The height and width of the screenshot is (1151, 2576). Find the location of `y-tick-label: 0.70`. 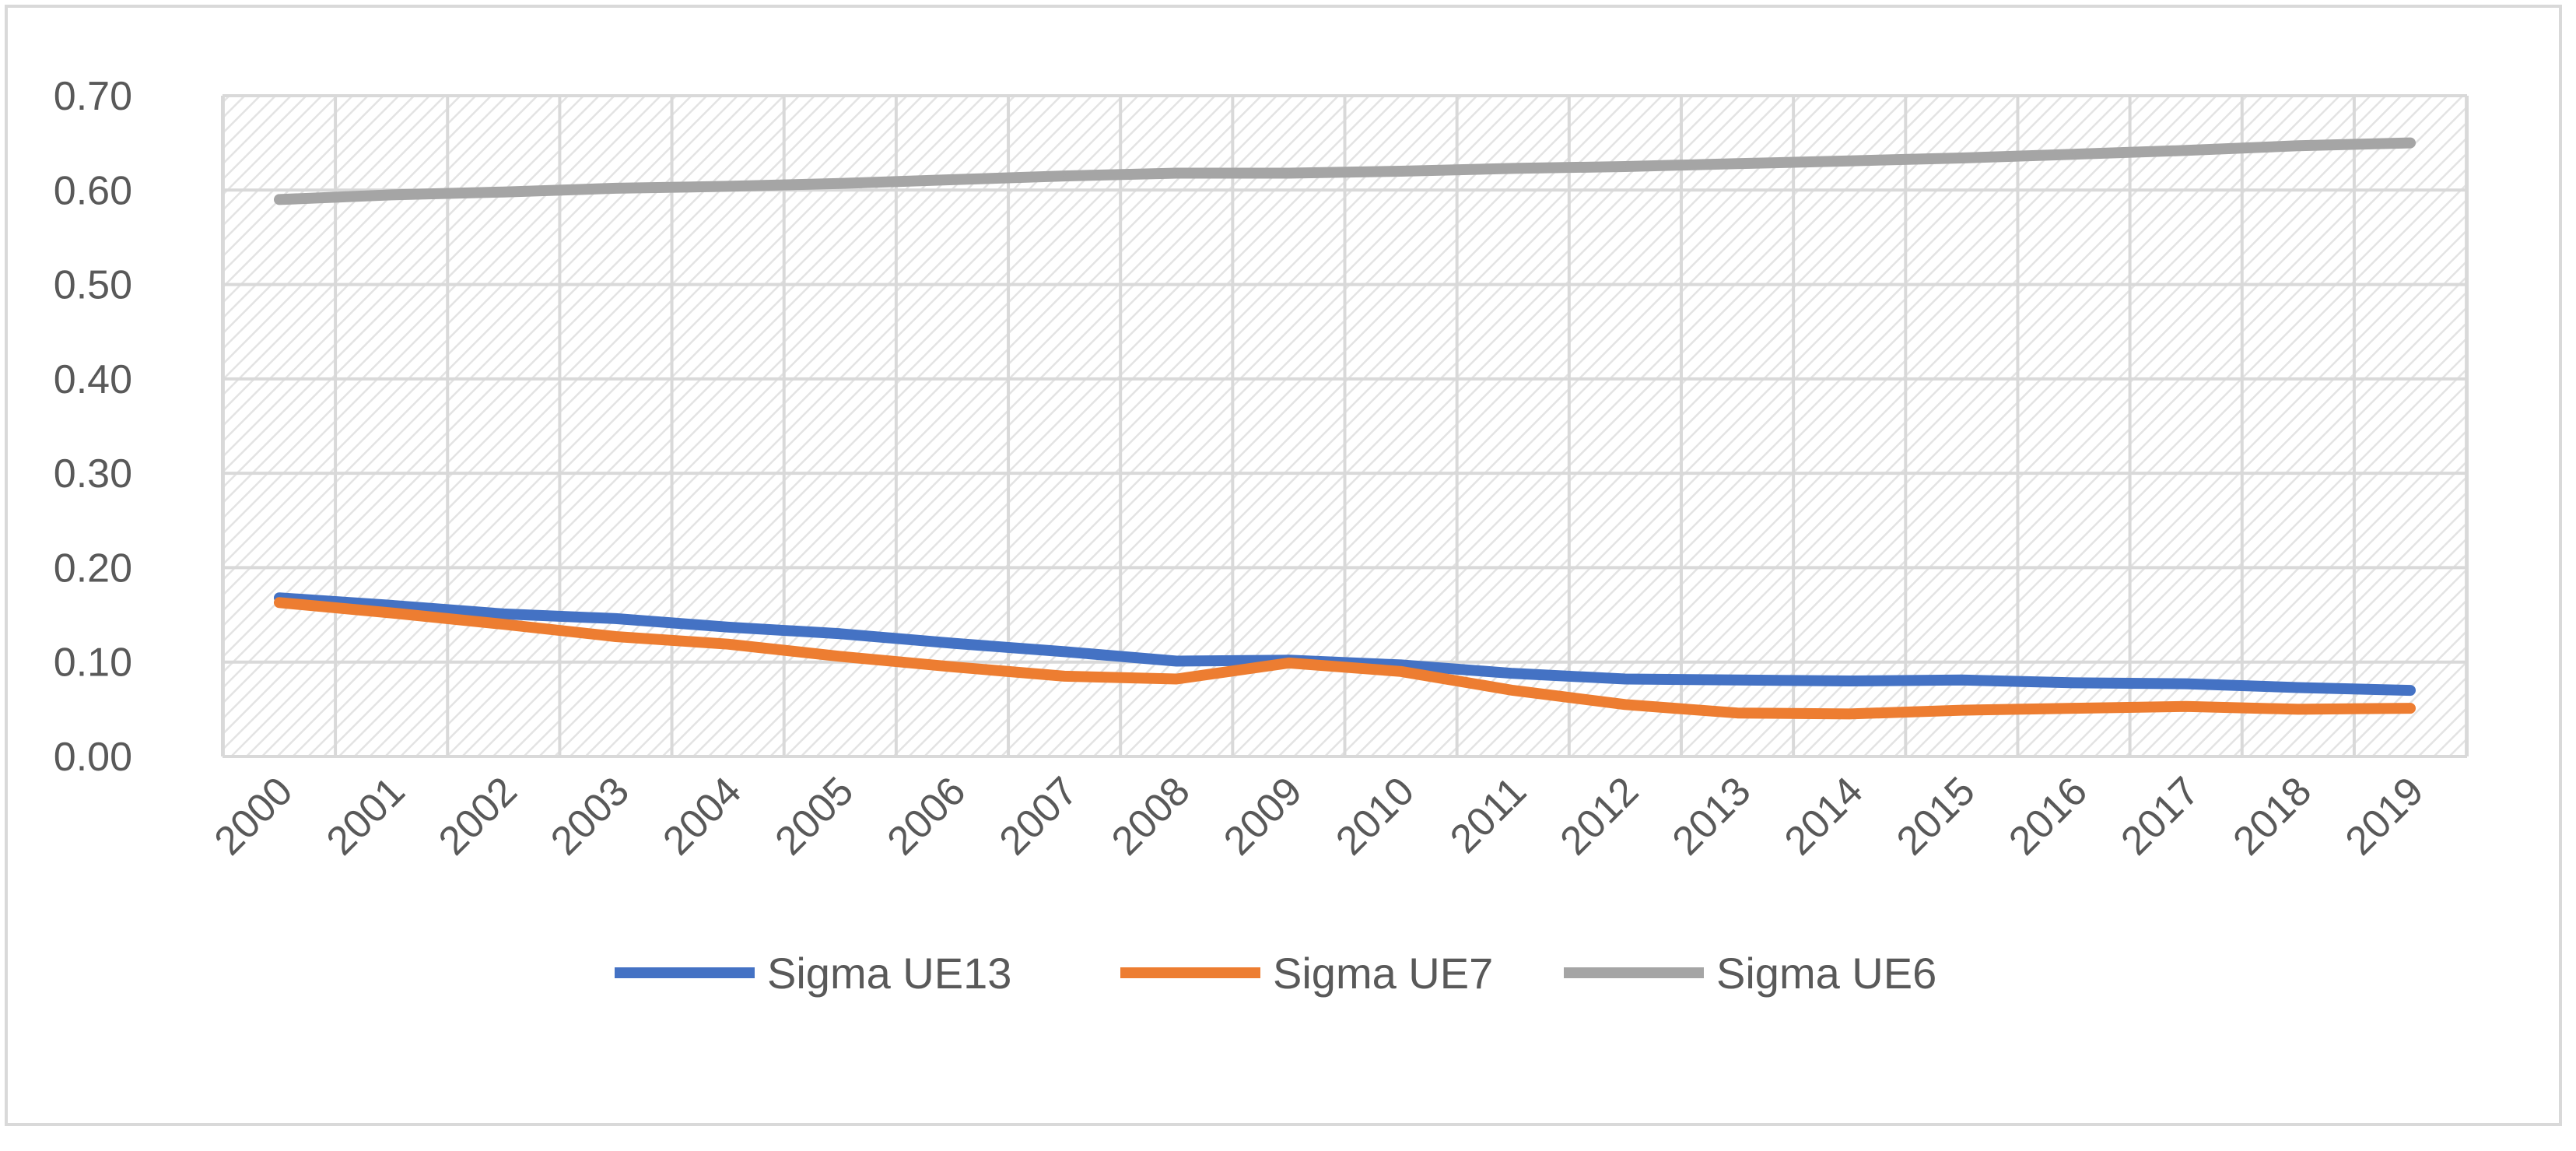

y-tick-label: 0.70 is located at coordinates (93, 96).